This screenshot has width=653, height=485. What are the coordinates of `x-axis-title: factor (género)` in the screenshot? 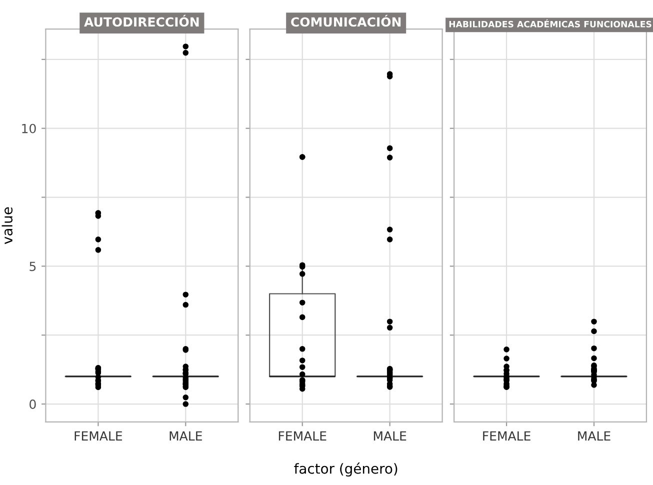 It's located at (346, 469).